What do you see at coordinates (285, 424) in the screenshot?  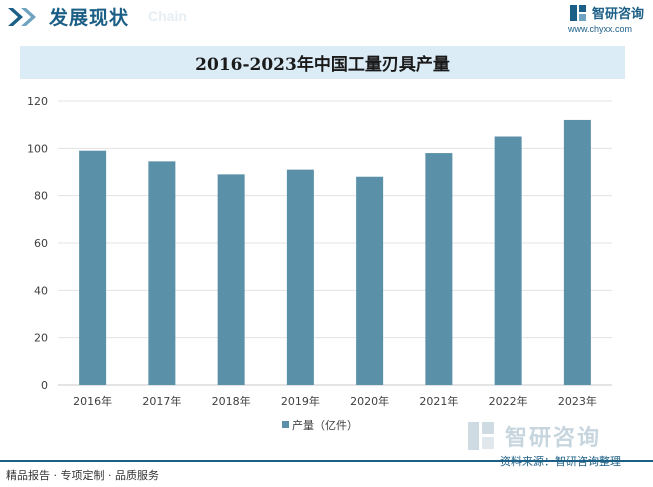 I see `legend-swatch` at bounding box center [285, 424].